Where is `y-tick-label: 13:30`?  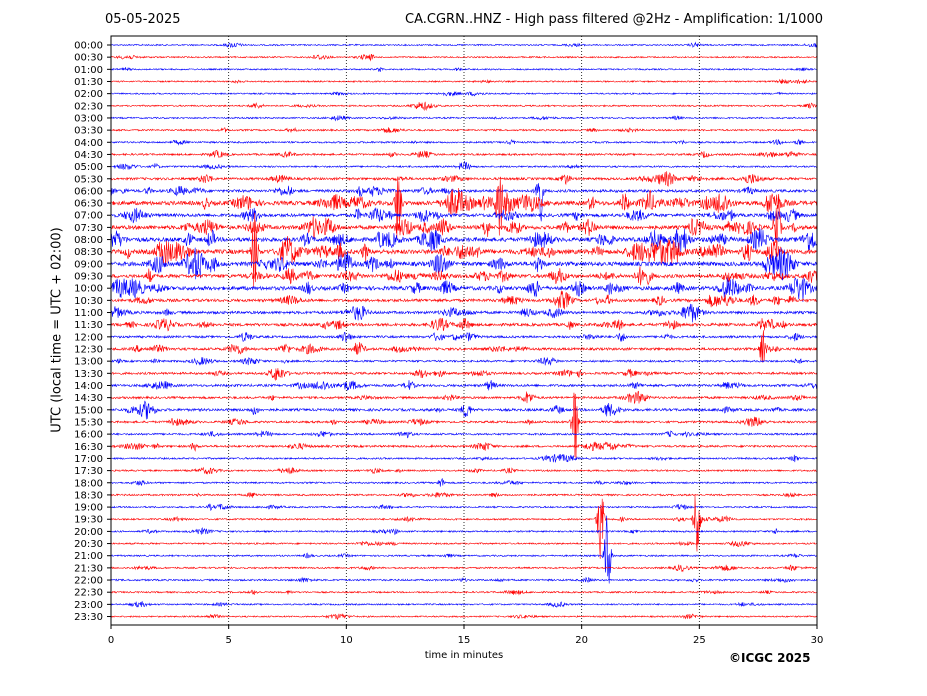 y-tick-label: 13:30 is located at coordinates (88, 374).